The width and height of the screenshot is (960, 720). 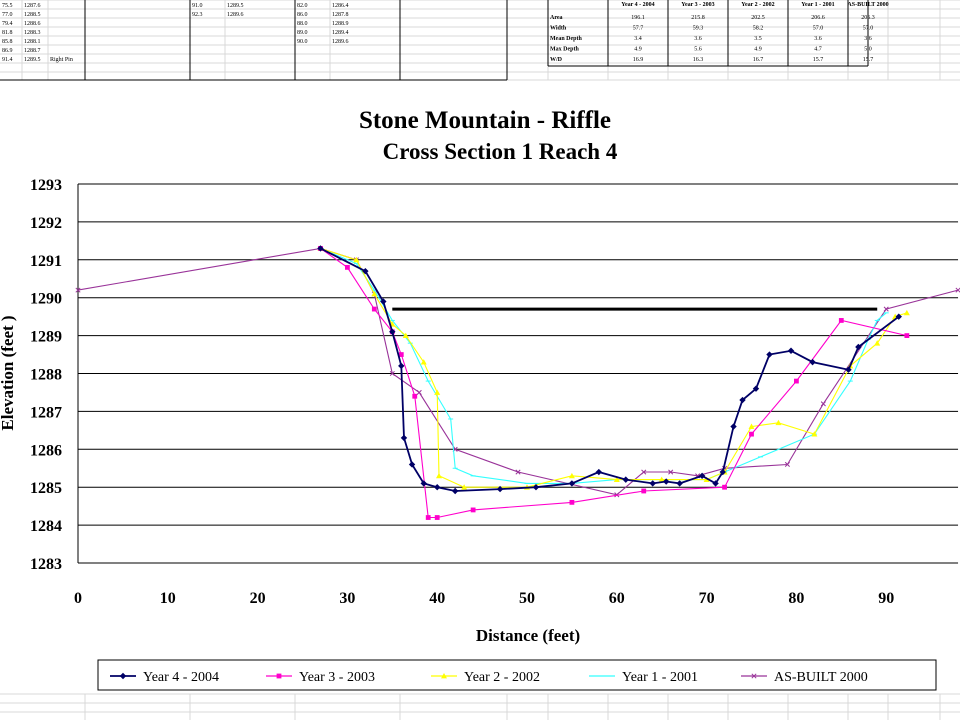 What do you see at coordinates (7, 51) in the screenshot?
I see `sheet-cell: 86.9` at bounding box center [7, 51].